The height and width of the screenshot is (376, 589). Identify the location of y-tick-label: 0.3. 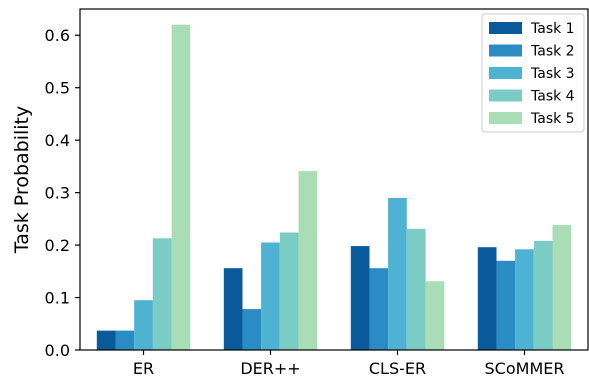
(57, 193).